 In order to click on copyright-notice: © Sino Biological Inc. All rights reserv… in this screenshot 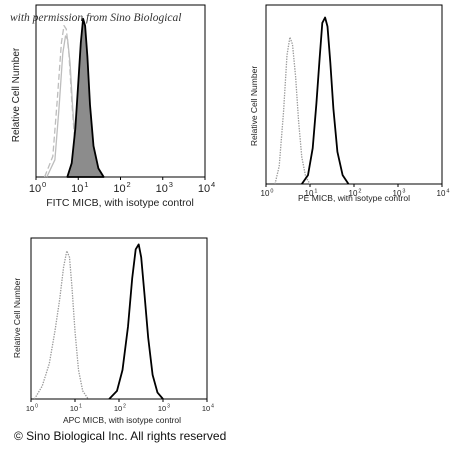, I will do `click(120, 436)`.